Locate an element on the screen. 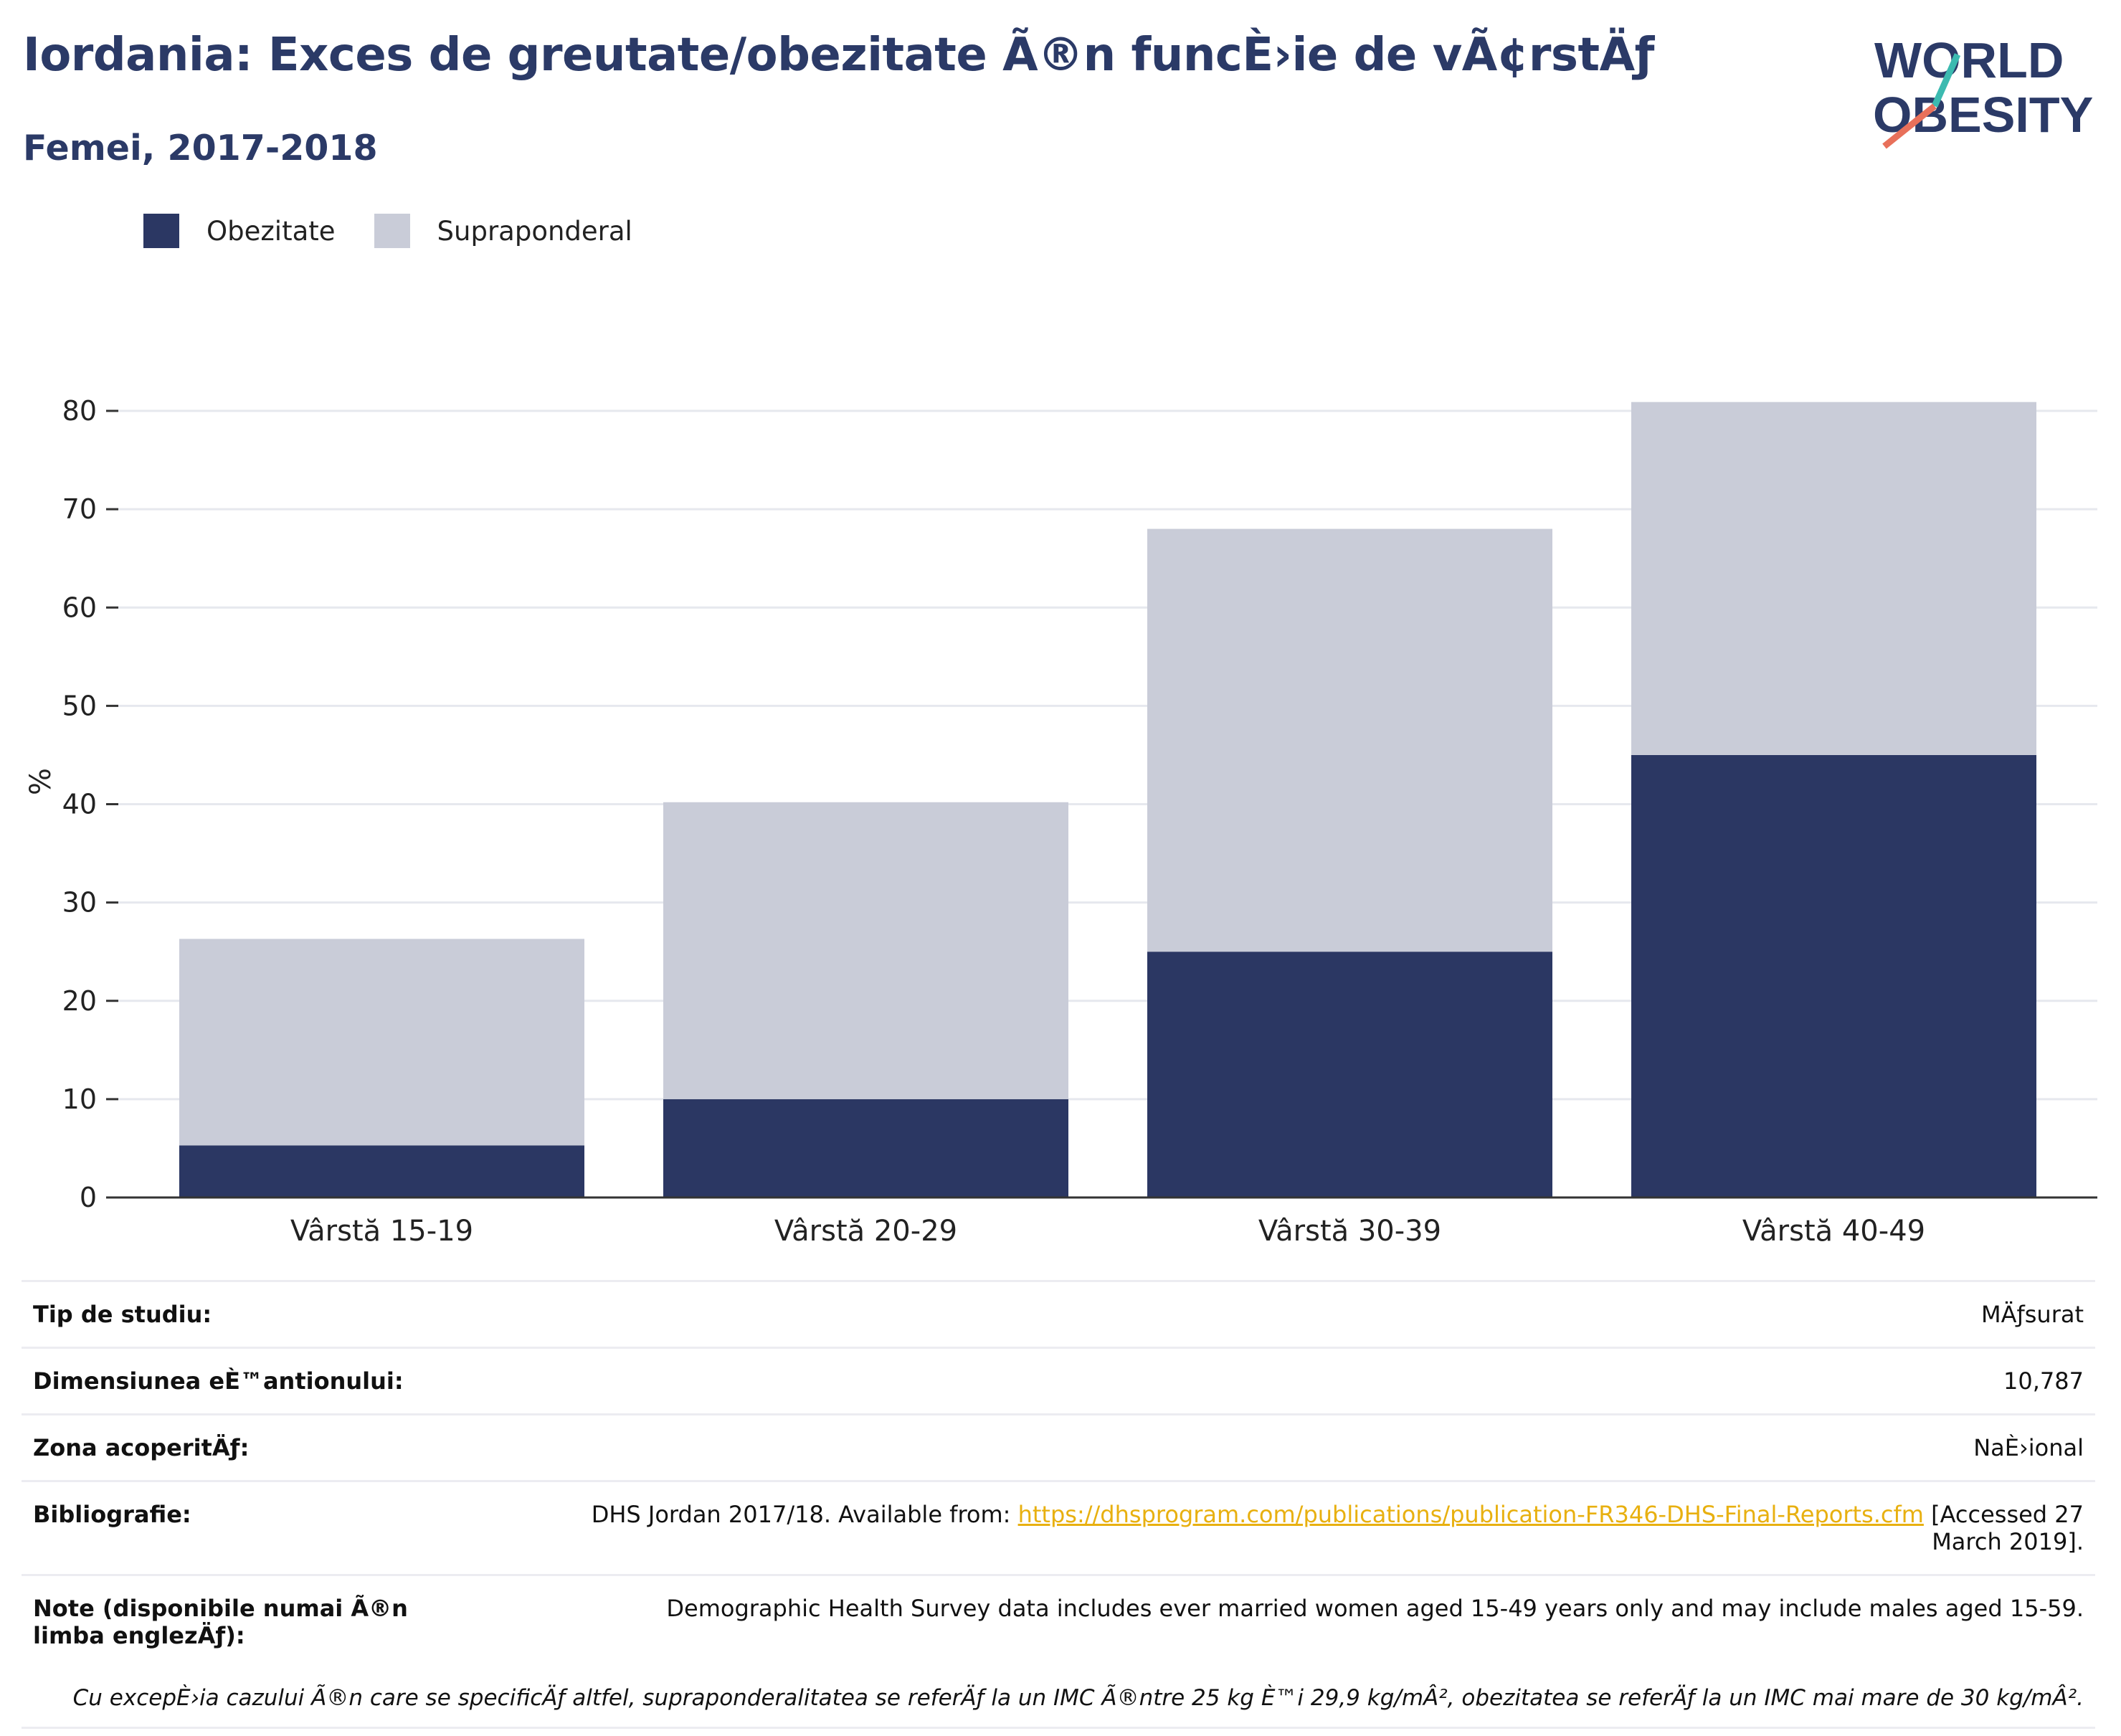  y-tick-label: 10 is located at coordinates (79, 1099).